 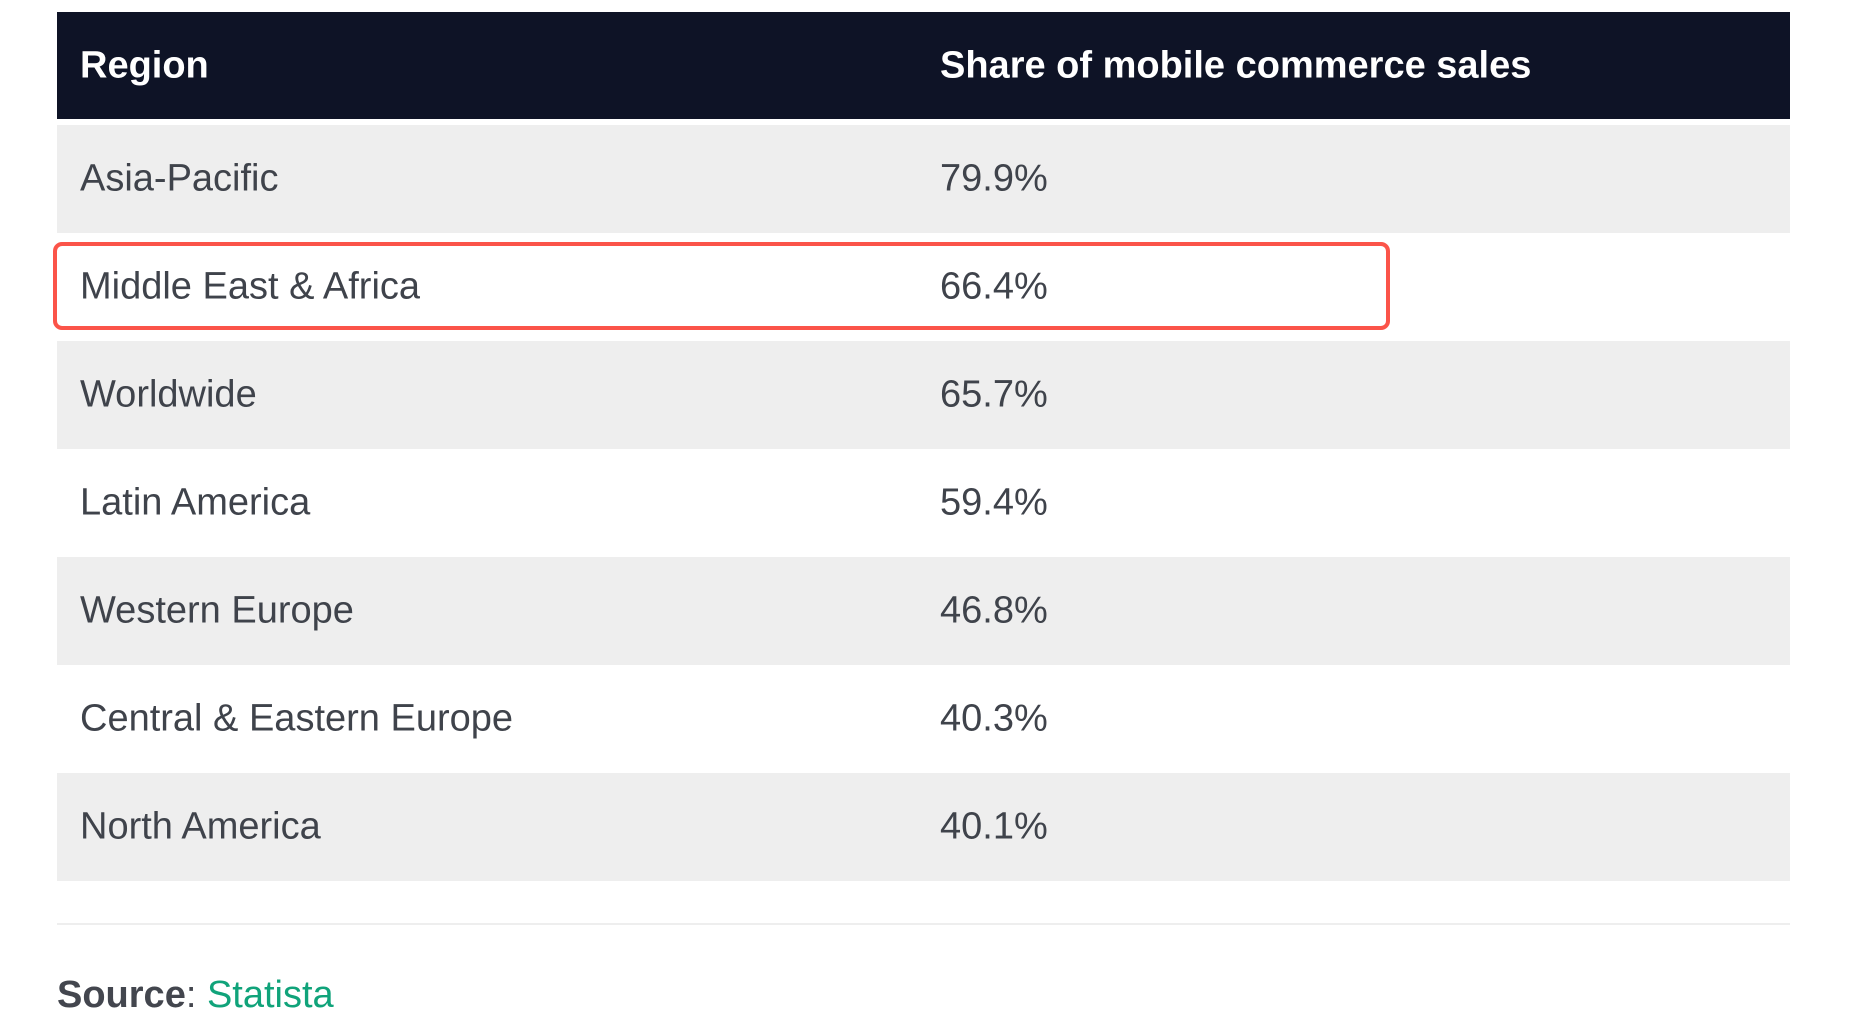 I want to click on region-cell: Latin America, so click(x=195, y=502).